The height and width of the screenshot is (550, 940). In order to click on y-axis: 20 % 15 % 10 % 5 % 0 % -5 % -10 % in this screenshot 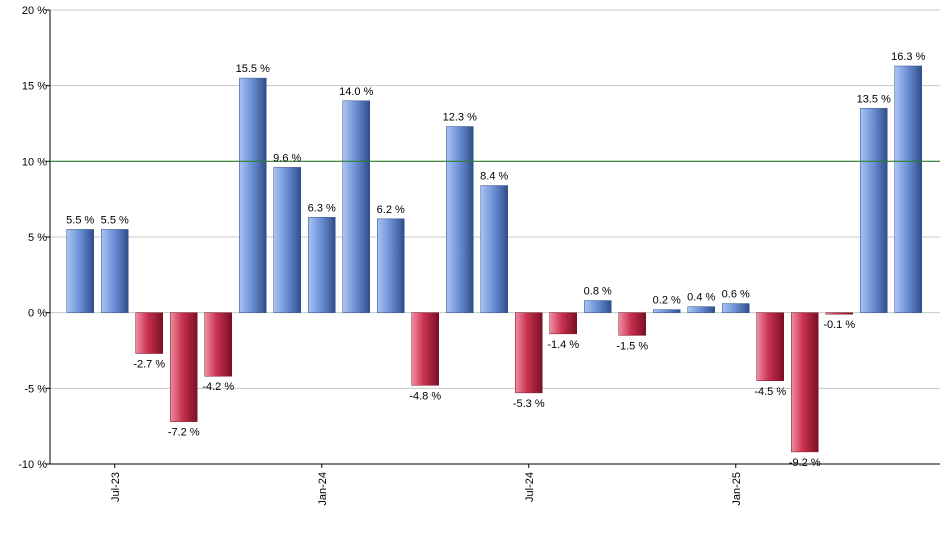, I will do `click(34, 238)`.